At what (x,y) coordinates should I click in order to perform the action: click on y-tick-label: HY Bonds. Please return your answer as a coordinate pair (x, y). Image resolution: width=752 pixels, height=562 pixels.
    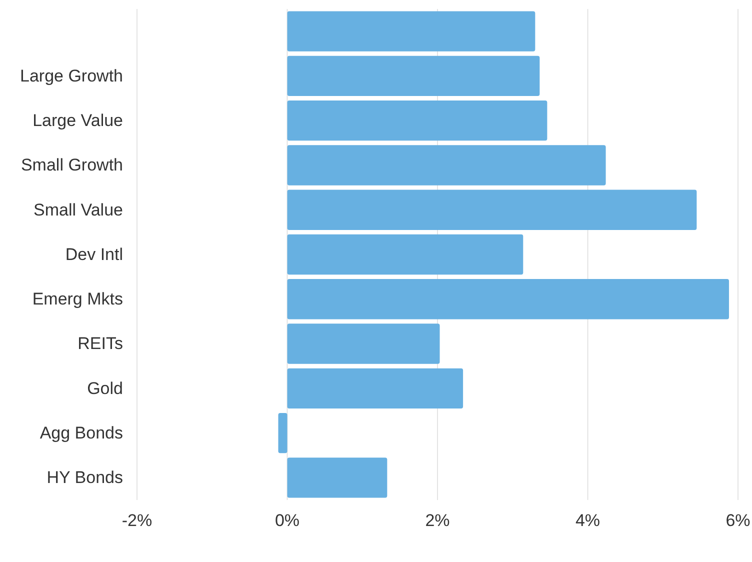
    Looking at the image, I should click on (84, 478).